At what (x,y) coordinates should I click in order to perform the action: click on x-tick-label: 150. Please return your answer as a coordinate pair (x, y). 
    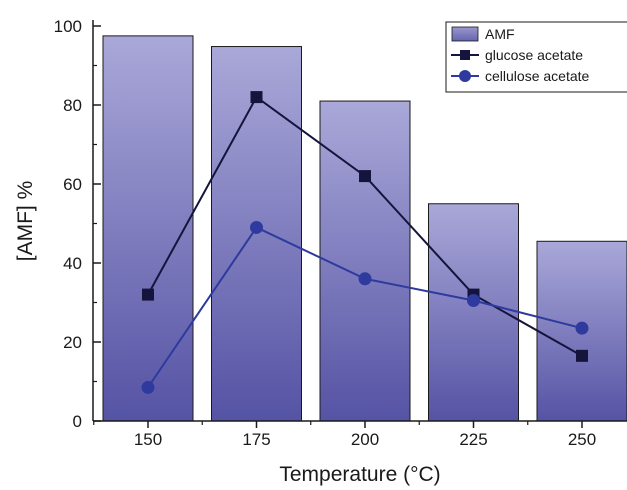
    Looking at the image, I should click on (148, 439).